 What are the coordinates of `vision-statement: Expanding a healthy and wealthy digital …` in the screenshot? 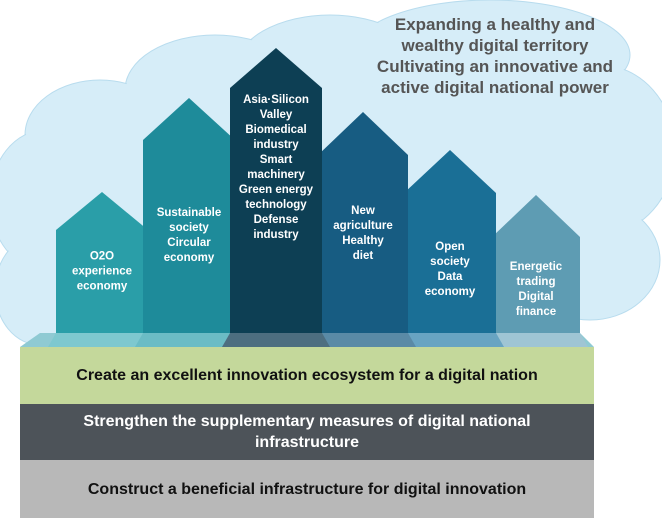 It's located at (495, 56).